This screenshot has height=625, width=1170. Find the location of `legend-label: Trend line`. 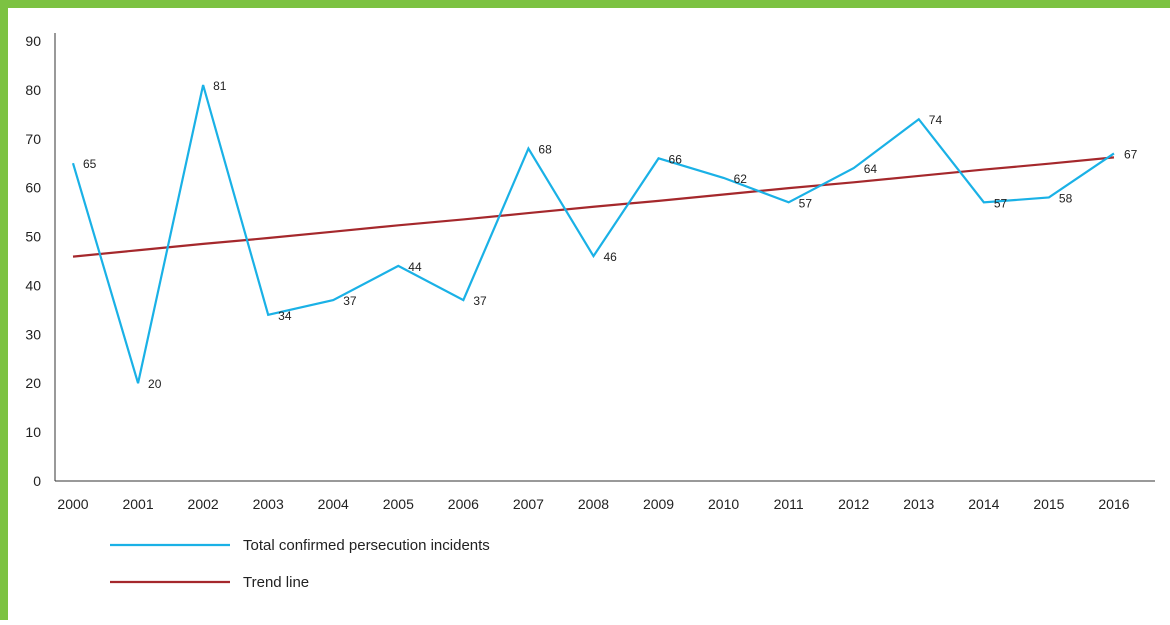

legend-label: Trend line is located at coordinates (276, 582).